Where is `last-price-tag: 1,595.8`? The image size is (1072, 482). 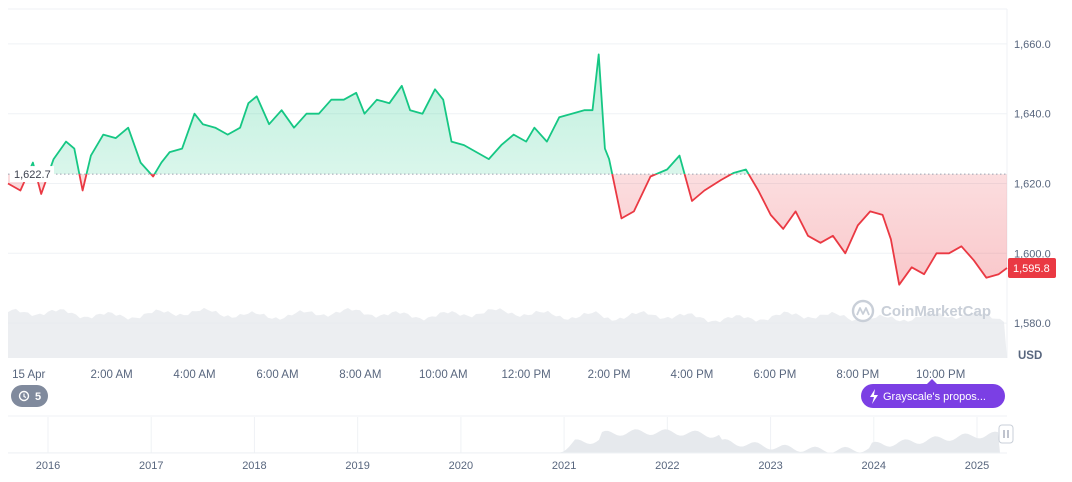
last-price-tag: 1,595.8 is located at coordinates (1032, 267).